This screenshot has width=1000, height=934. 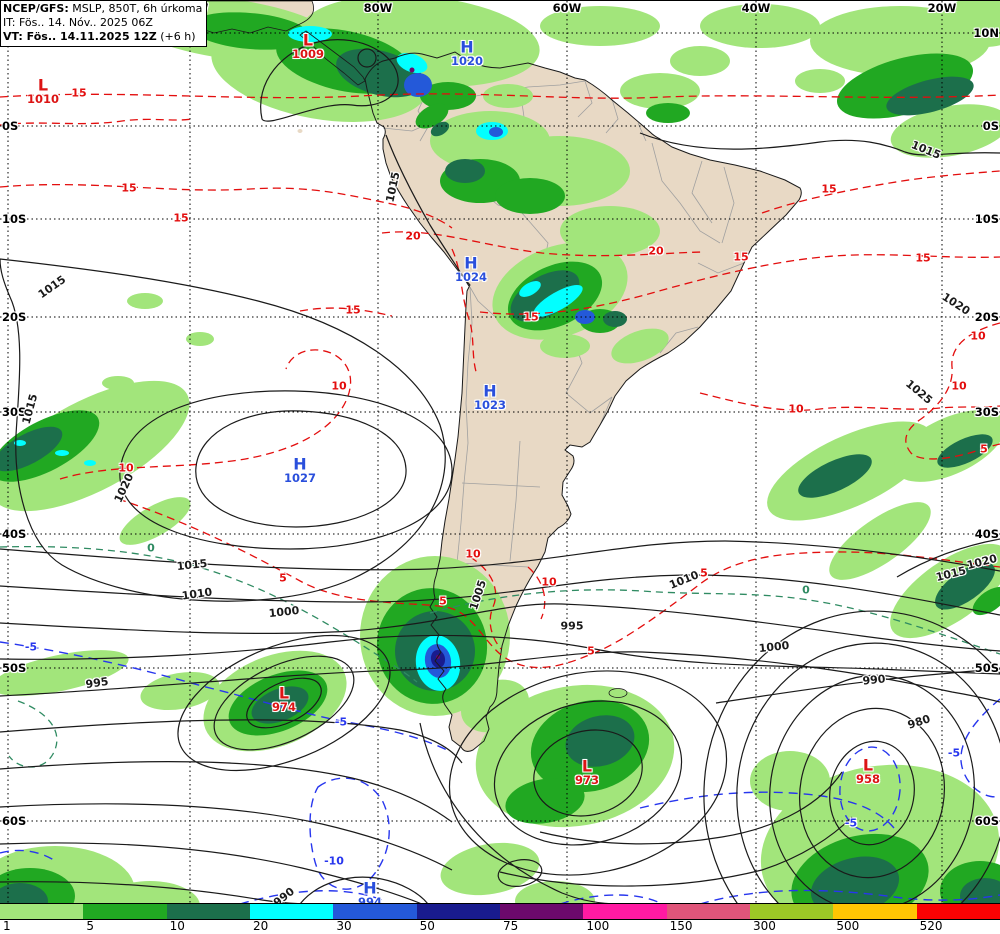 What do you see at coordinates (177, 926) in the screenshot?
I see `colorbar-value: 10` at bounding box center [177, 926].